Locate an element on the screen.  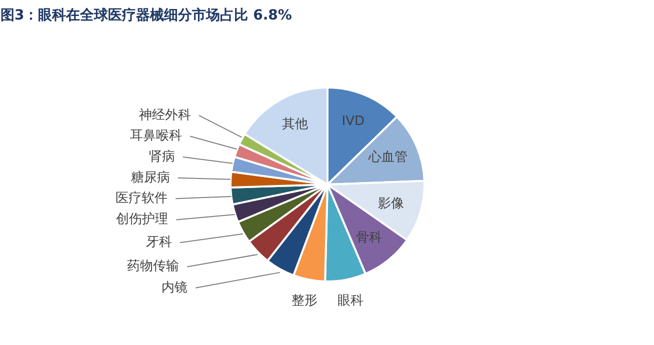
slice-label: 眼科 is located at coordinates (350, 300).